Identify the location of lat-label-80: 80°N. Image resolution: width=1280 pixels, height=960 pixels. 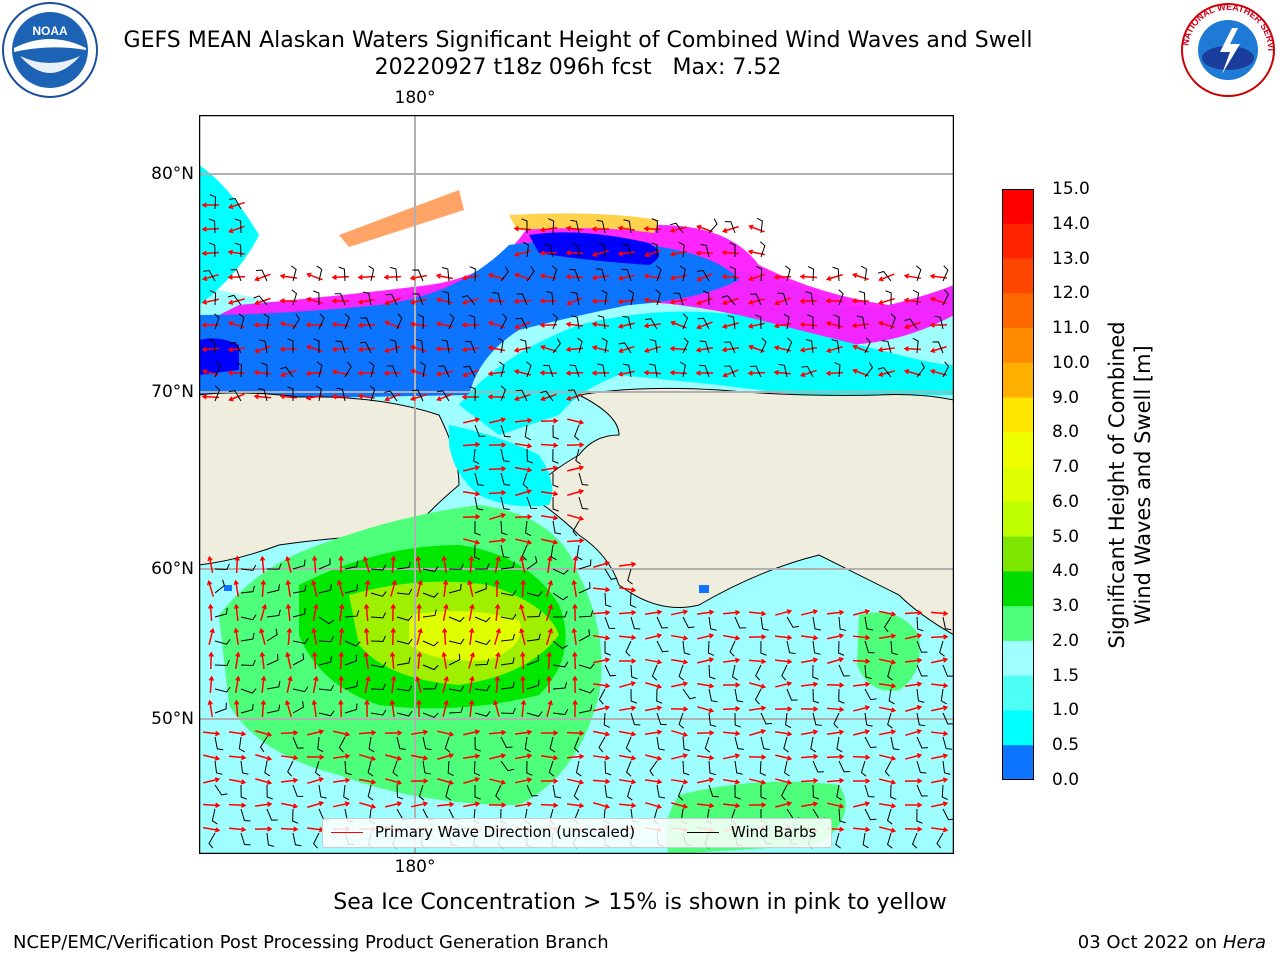
(172, 174).